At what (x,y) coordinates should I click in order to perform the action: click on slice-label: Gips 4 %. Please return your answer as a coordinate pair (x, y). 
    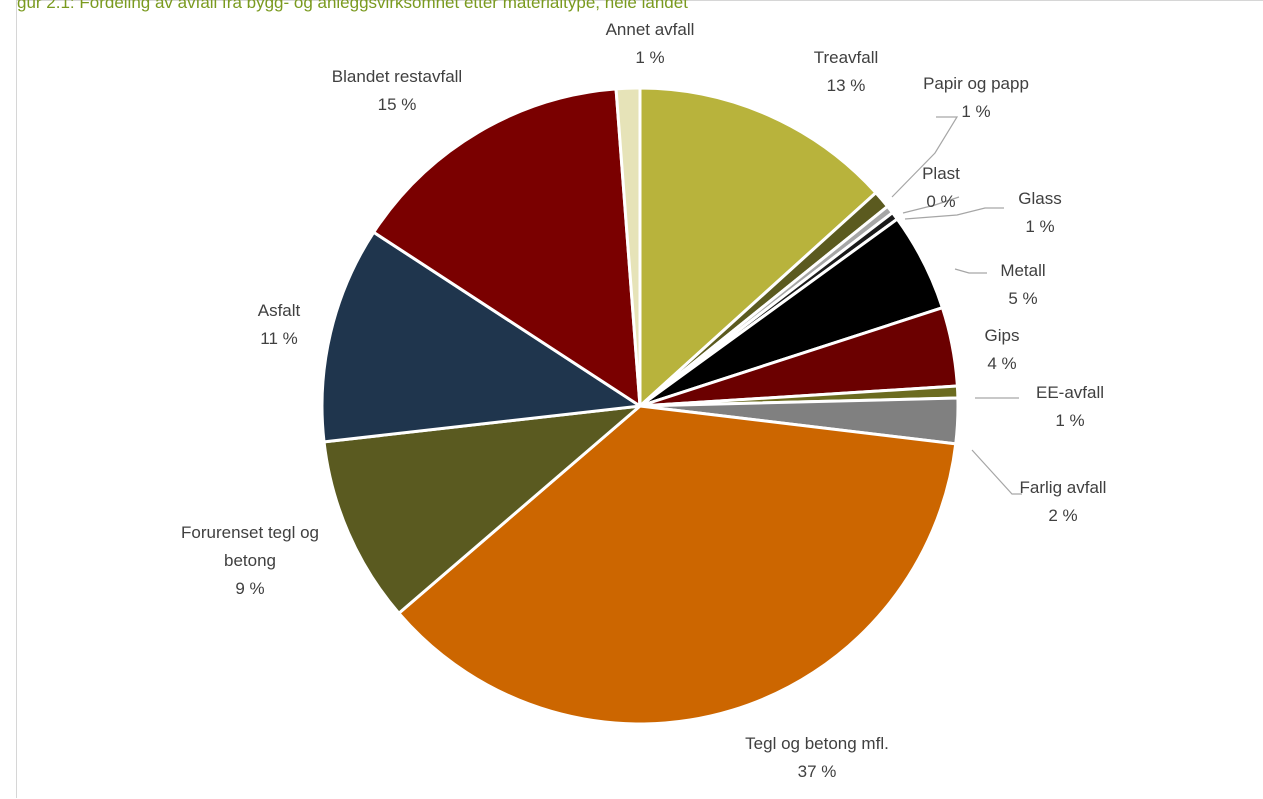
    Looking at the image, I should click on (1002, 349).